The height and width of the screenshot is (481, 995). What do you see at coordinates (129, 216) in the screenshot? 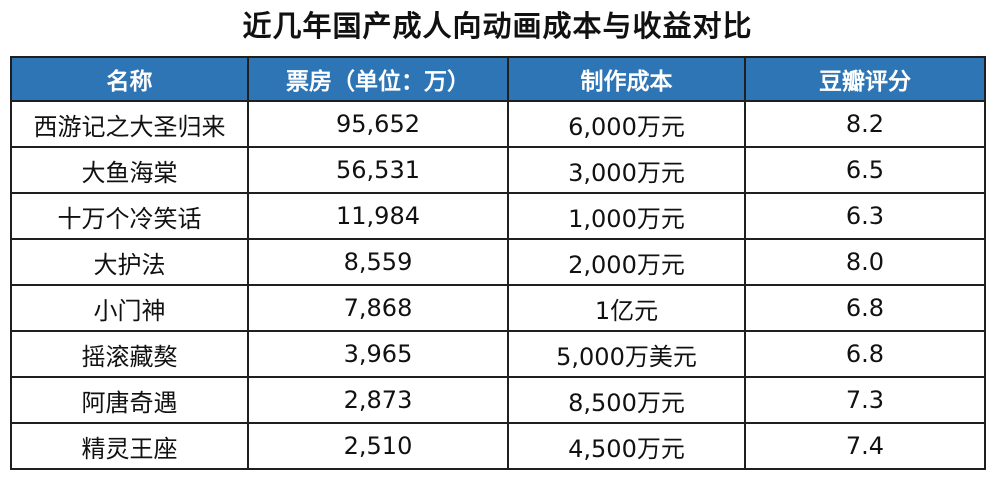
I see `cell-name: 十万个冷笑话` at bounding box center [129, 216].